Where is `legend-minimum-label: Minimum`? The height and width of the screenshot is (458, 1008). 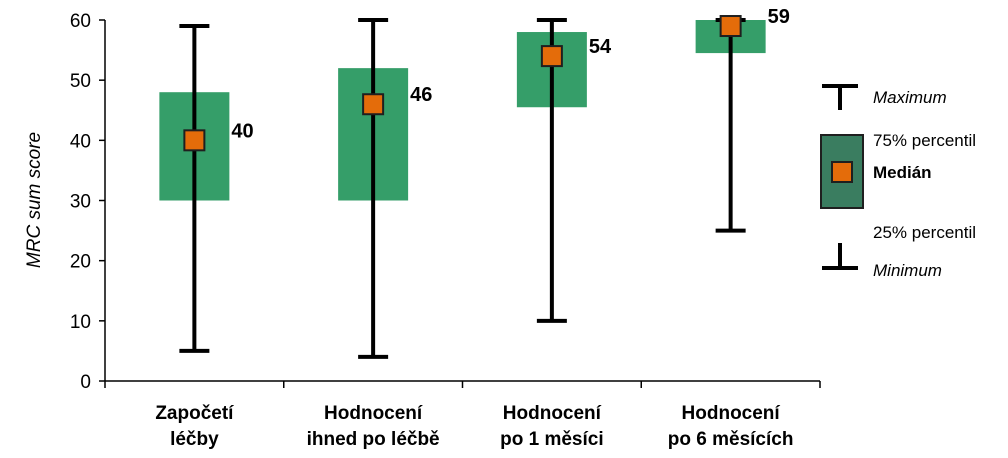
legend-minimum-label: Minimum is located at coordinates (907, 270).